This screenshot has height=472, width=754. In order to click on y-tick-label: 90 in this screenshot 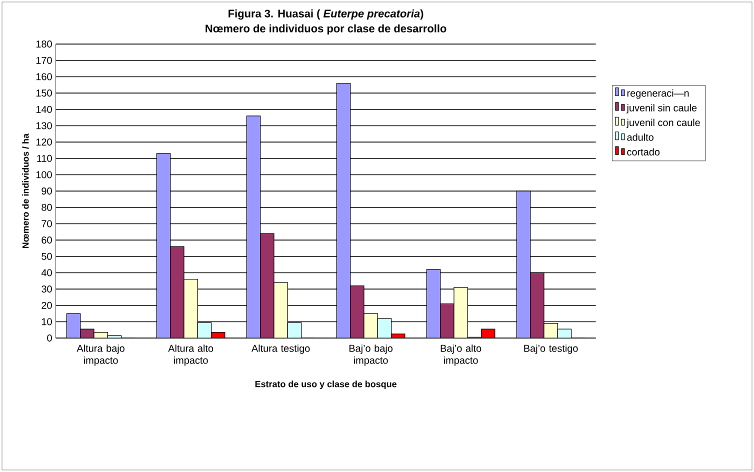, I will do `click(47, 191)`.